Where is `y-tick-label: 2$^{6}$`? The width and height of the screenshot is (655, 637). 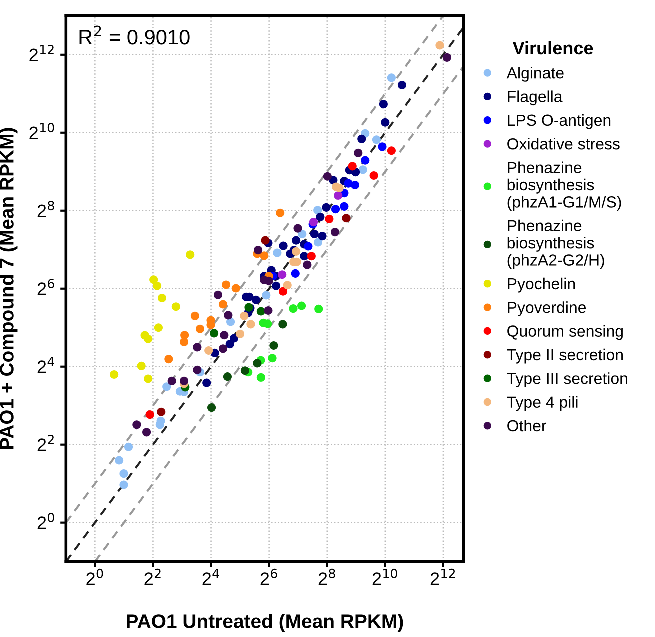
y-tick-label: 2$^{6}$ is located at coordinates (46, 287).